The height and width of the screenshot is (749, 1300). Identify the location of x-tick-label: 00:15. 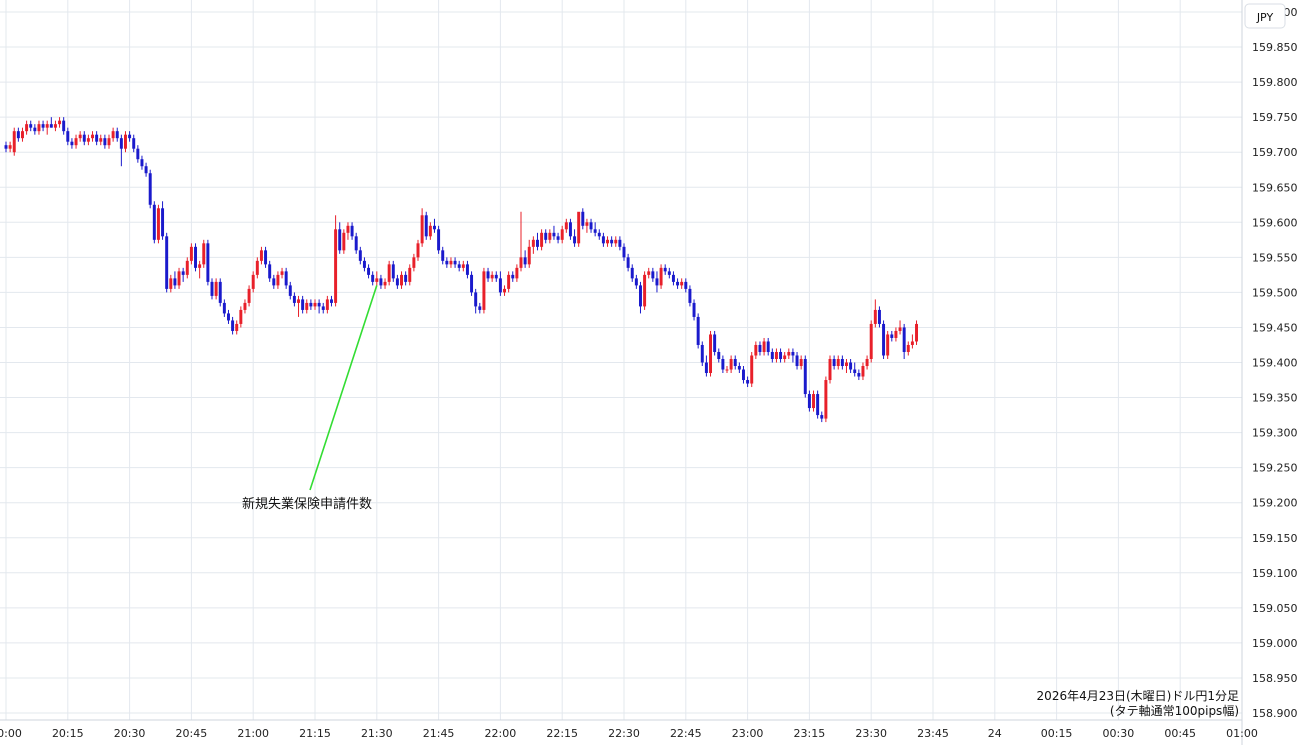
(1057, 733).